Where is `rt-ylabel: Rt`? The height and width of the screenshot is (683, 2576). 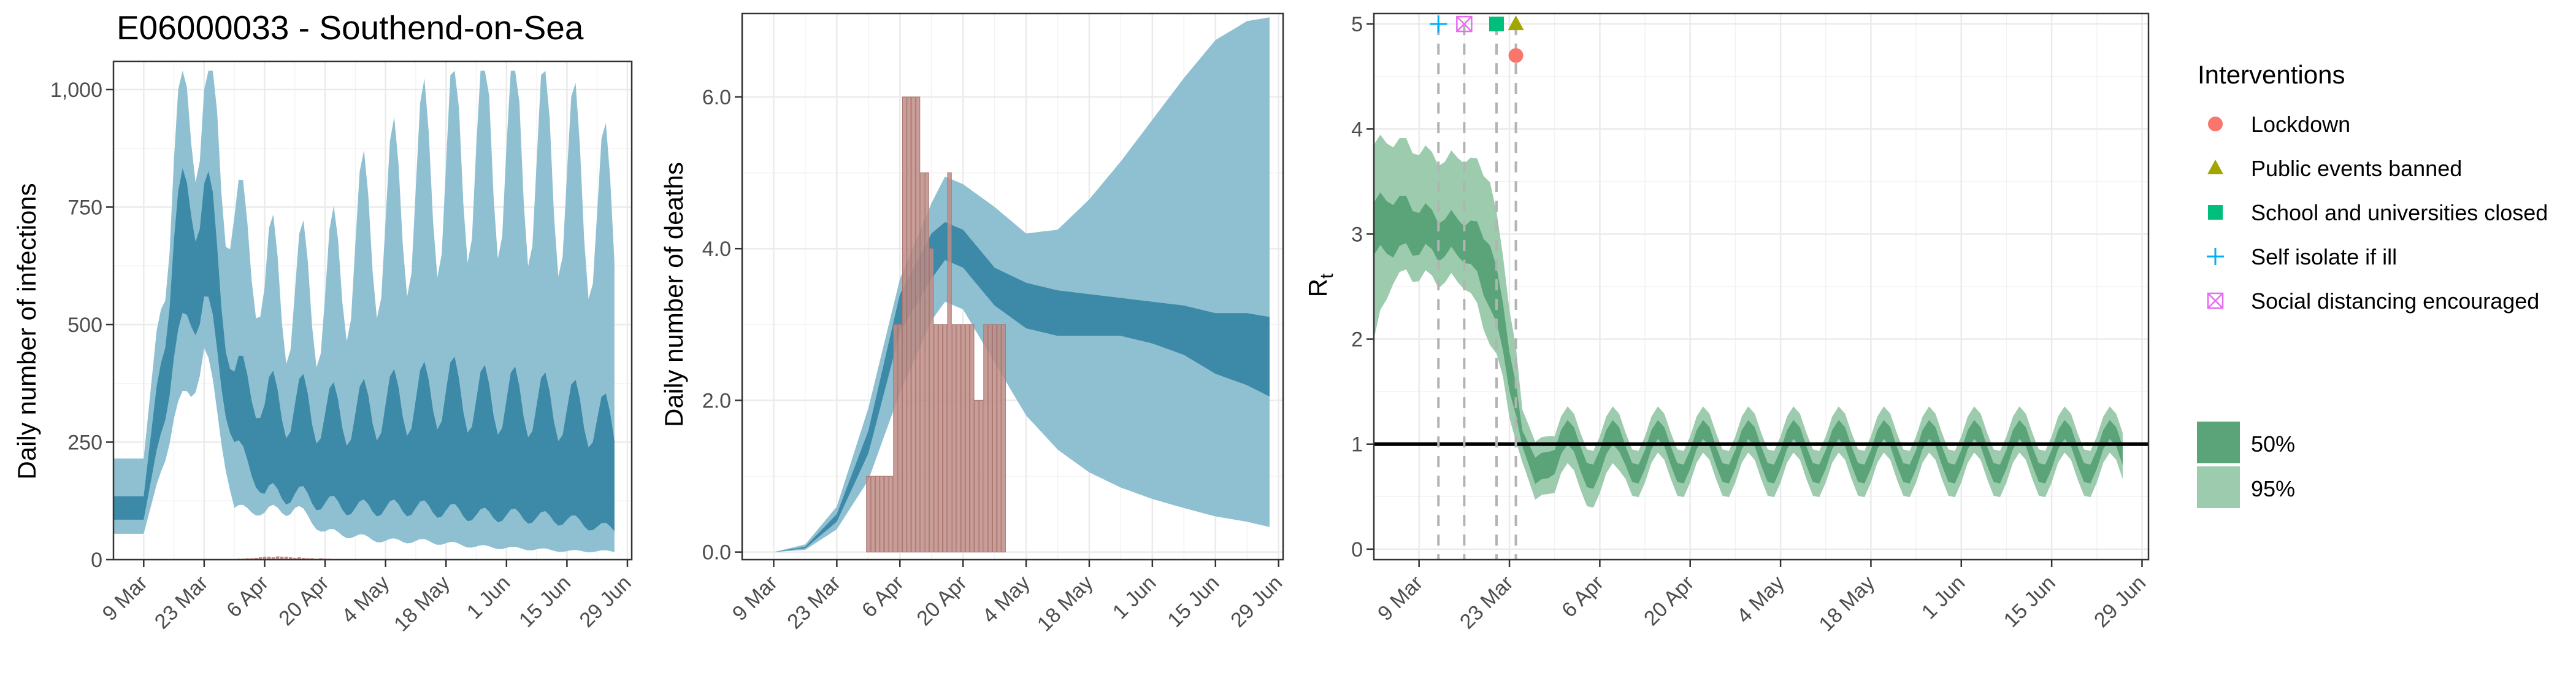
rt-ylabel: Rt is located at coordinates (1320, 285).